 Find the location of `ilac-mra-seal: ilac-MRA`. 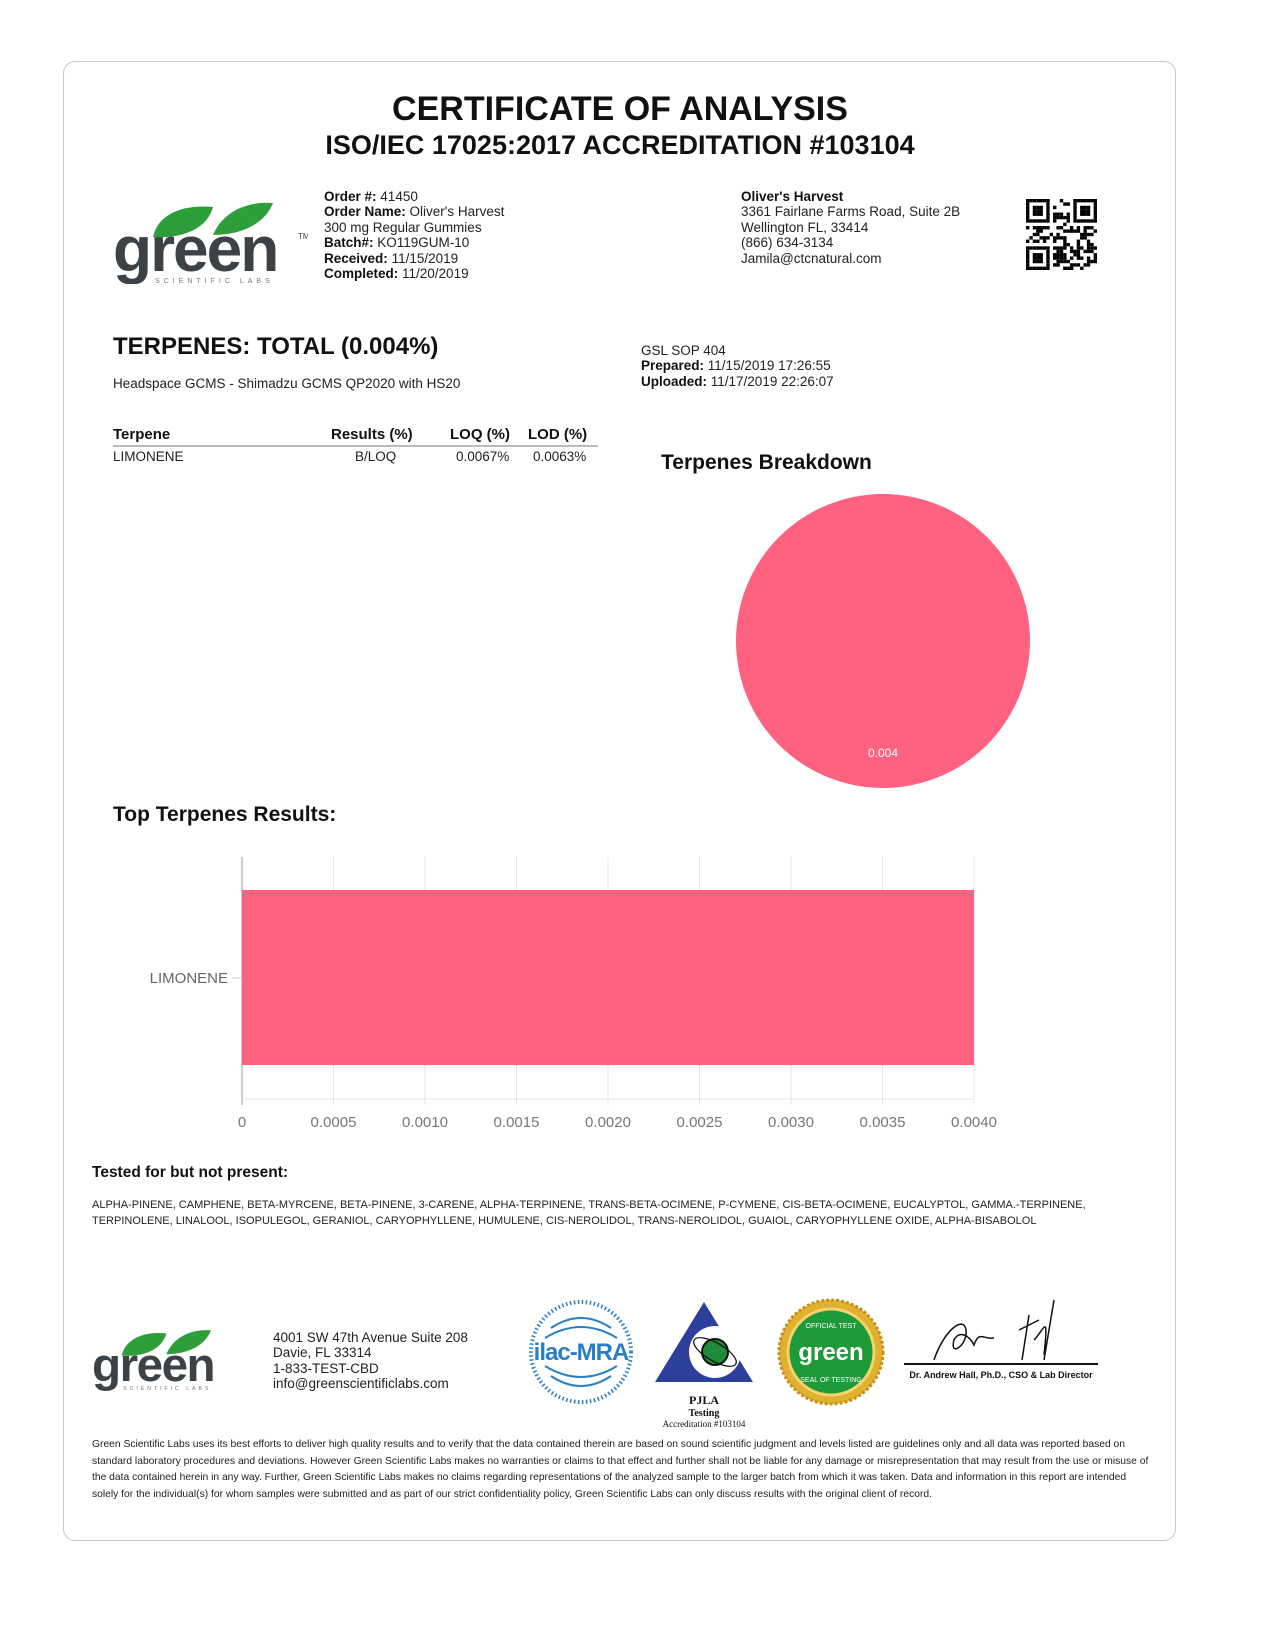

ilac-mra-seal: ilac-MRA is located at coordinates (581, 1352).